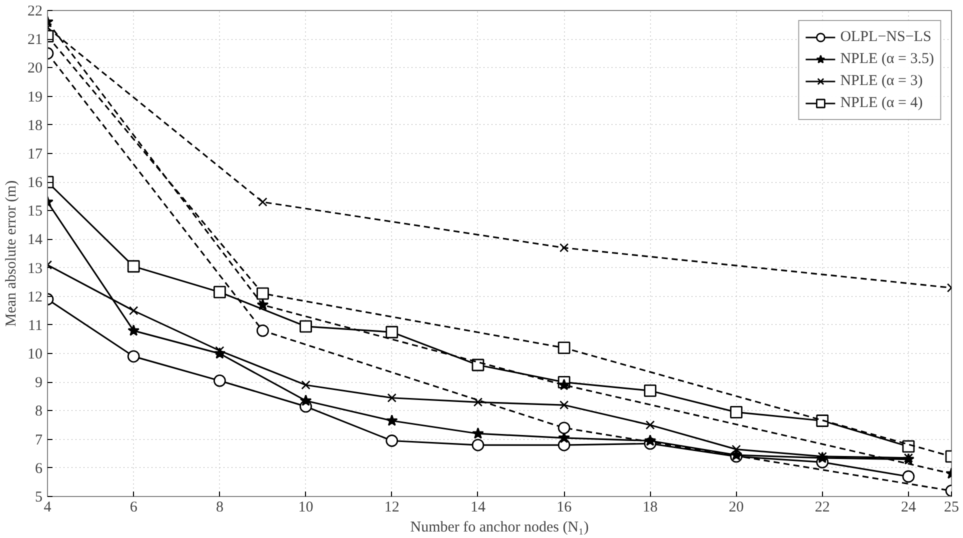 This screenshot has width=963, height=538. What do you see at coordinates (822, 508) in the screenshot?
I see `x-tick-label: 22` at bounding box center [822, 508].